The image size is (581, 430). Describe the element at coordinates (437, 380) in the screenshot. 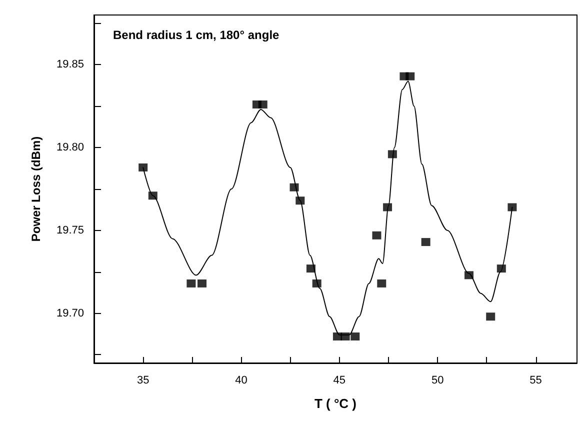

I see `x-tick-label: 50` at that location.